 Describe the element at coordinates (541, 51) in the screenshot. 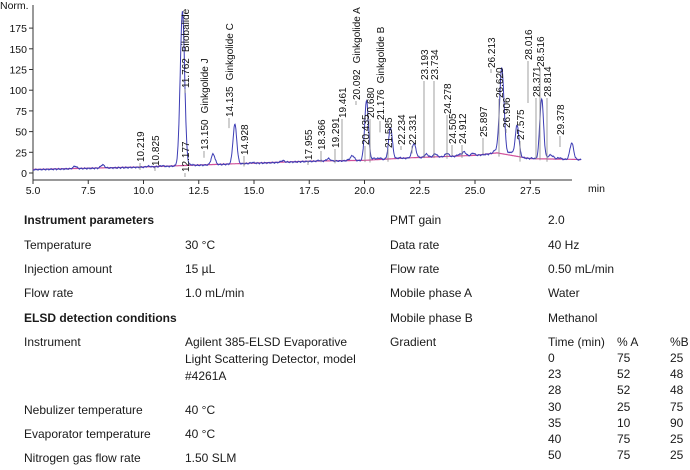

I see `peak-label-28.516: 28.516` at that location.